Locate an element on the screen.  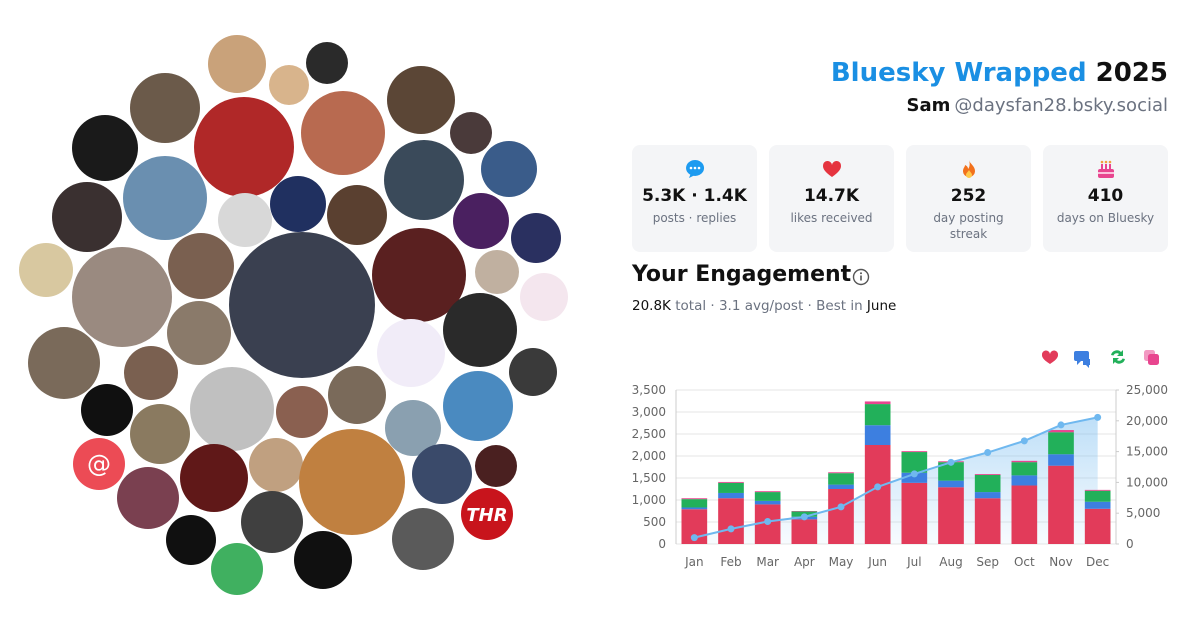
posts-icon is located at coordinates (694, 169).